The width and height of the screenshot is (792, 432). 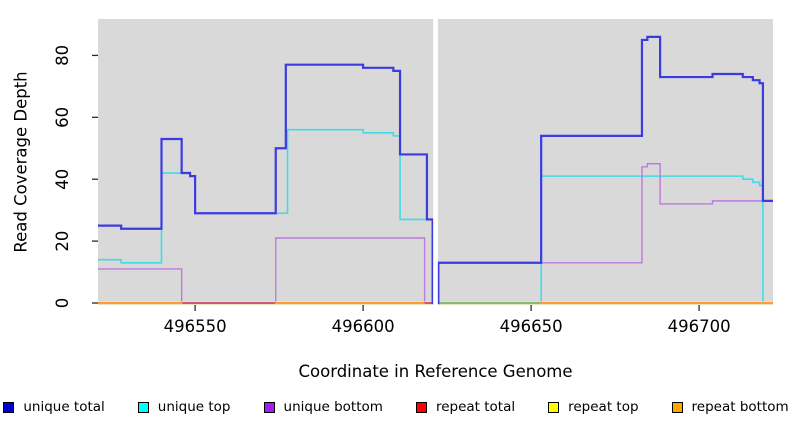 What do you see at coordinates (363, 326) in the screenshot?
I see `x-tick-label: 496600` at bounding box center [363, 326].